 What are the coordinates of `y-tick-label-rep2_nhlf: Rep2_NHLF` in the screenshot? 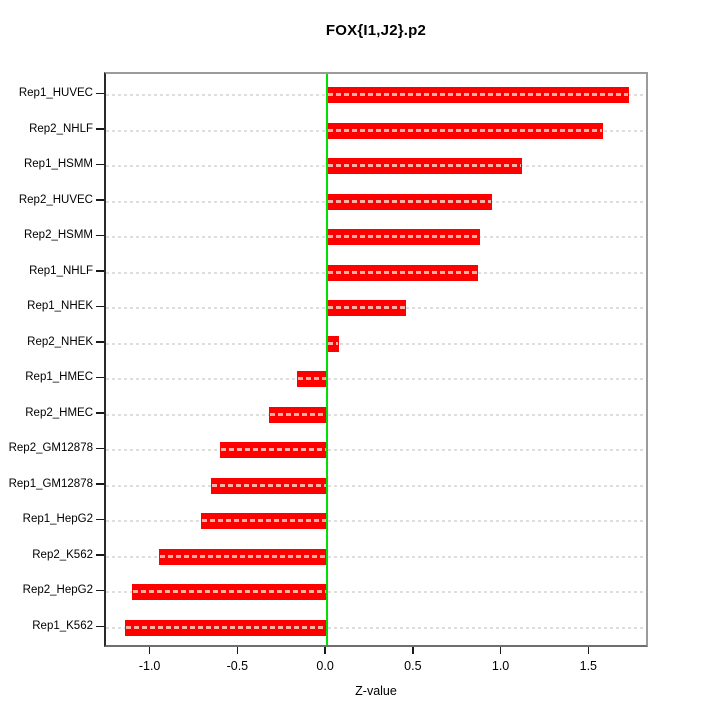 It's located at (61, 128).